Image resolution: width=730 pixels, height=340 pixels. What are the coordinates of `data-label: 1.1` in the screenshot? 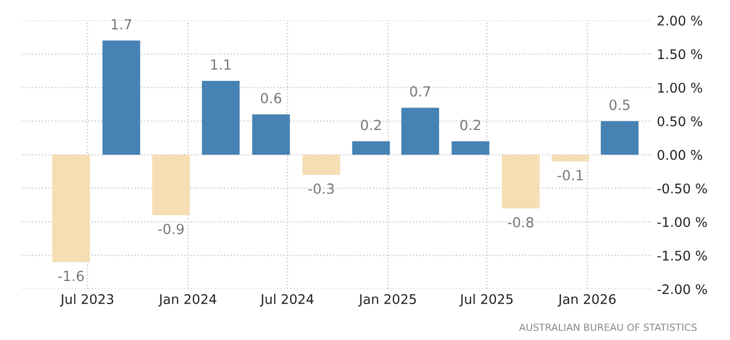 It's located at (221, 64).